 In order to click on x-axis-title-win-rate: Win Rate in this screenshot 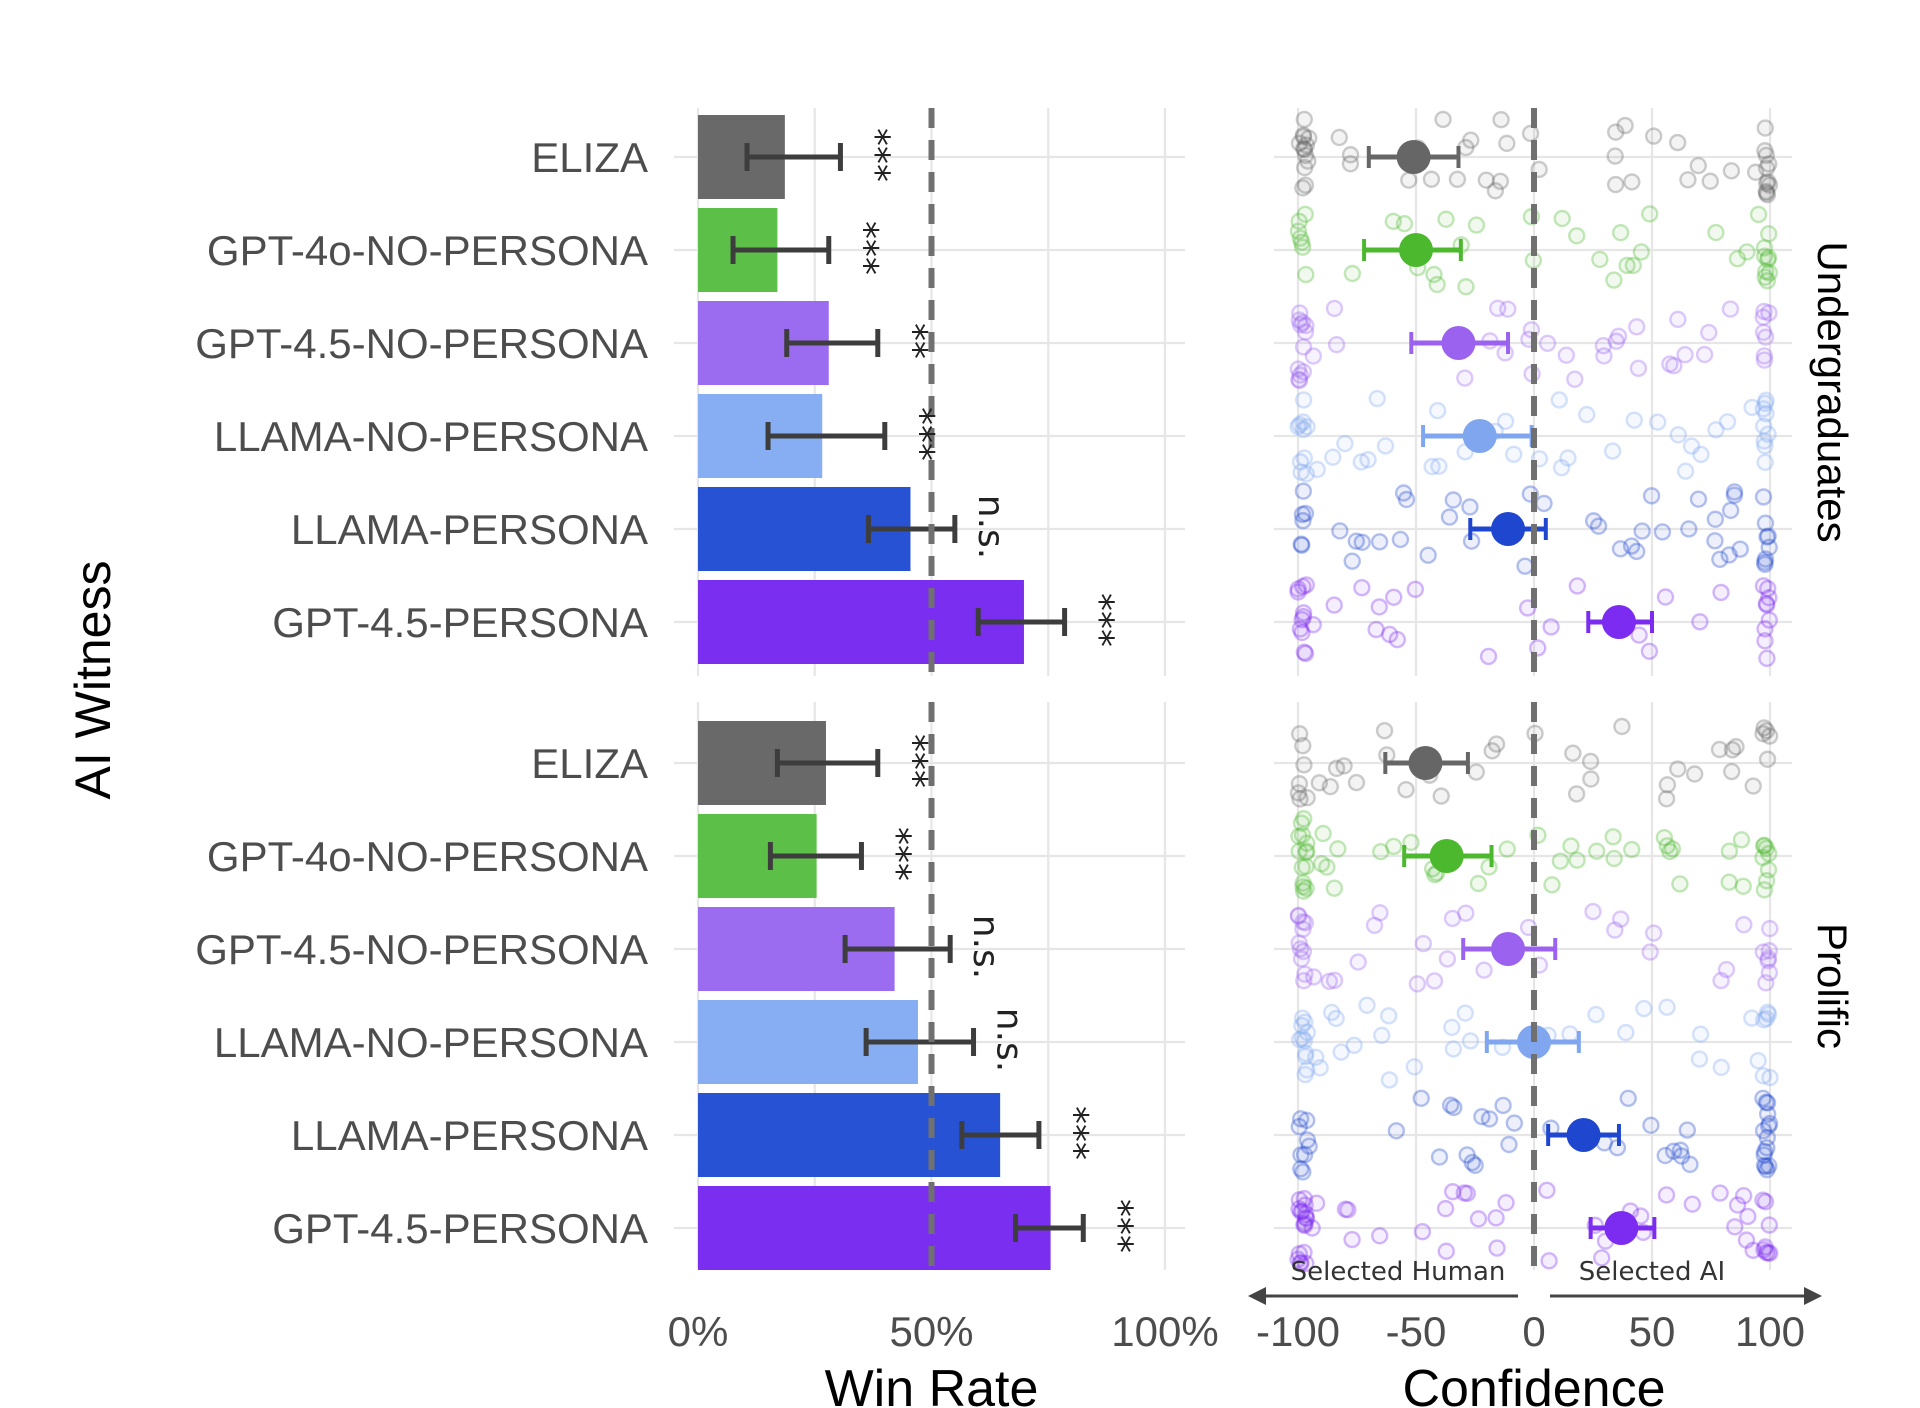, I will do `click(932, 1384)`.